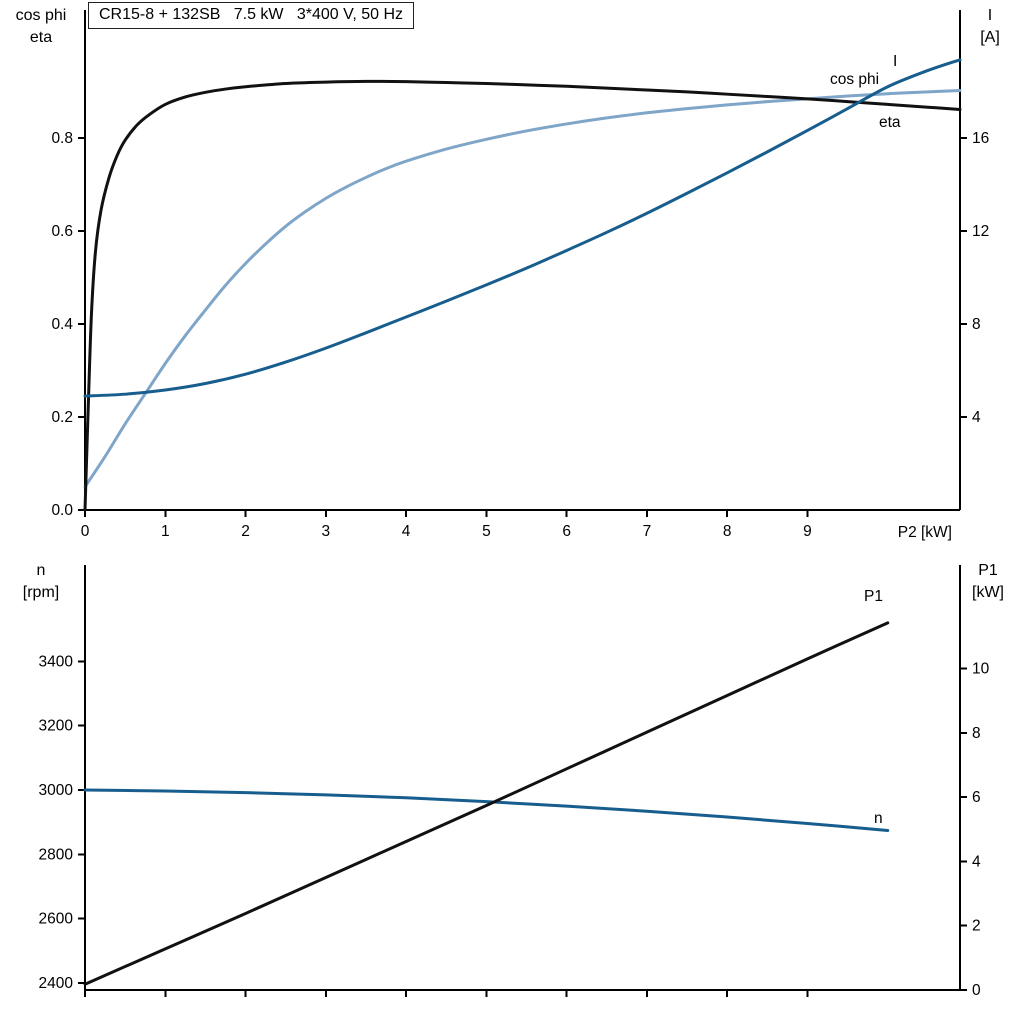  What do you see at coordinates (62, 138) in the screenshot?
I see `left-tick-label: 0.8` at bounding box center [62, 138].